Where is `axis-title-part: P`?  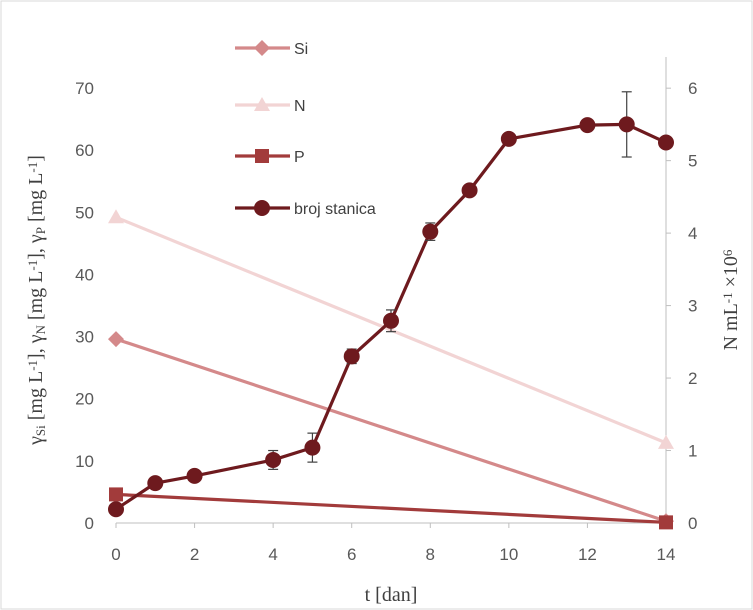 axis-title-part: P is located at coordinates (40, 230).